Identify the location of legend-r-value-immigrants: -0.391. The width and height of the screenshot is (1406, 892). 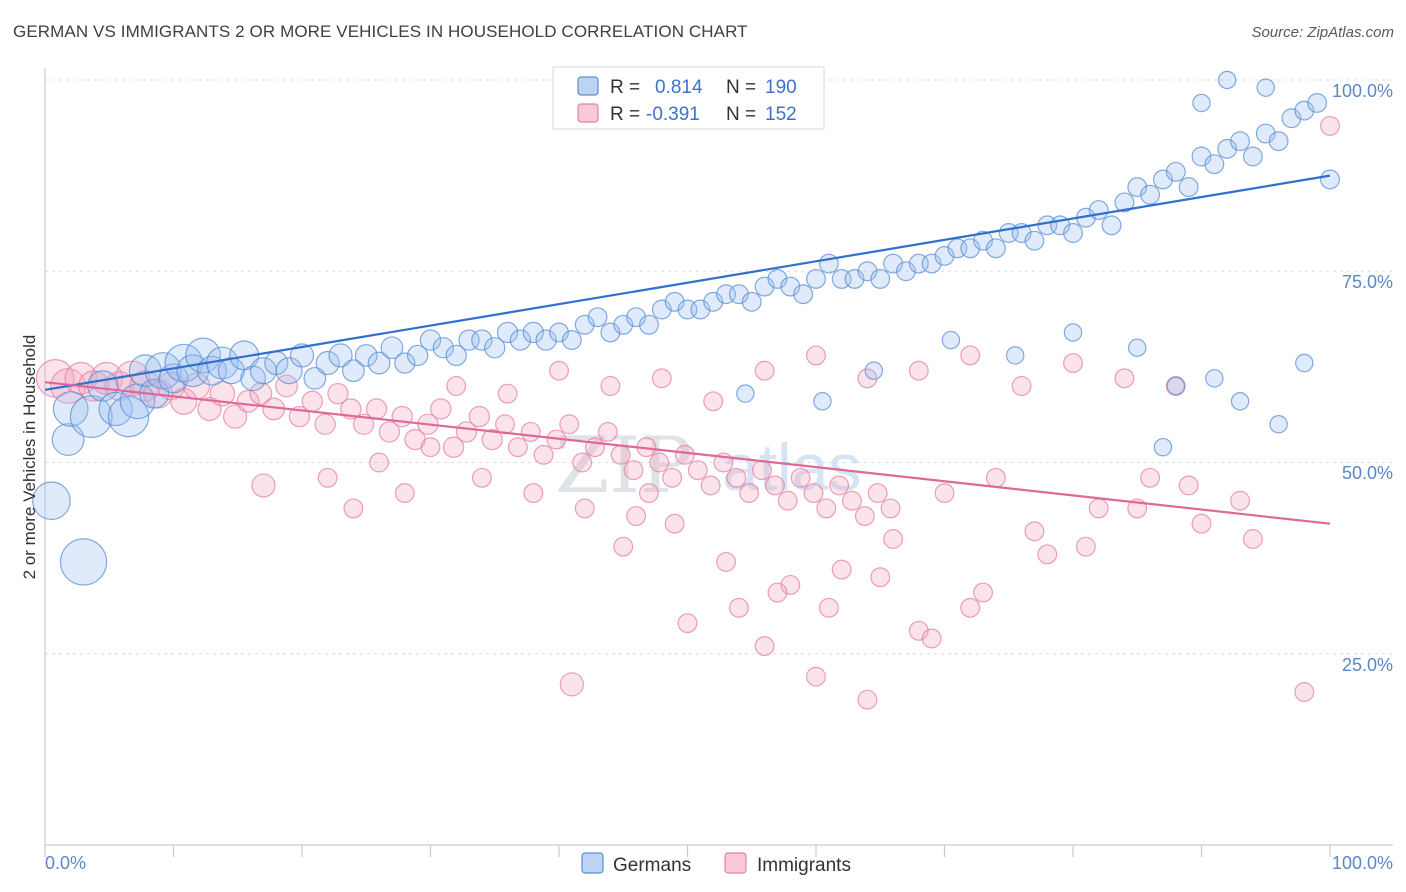
(673, 114).